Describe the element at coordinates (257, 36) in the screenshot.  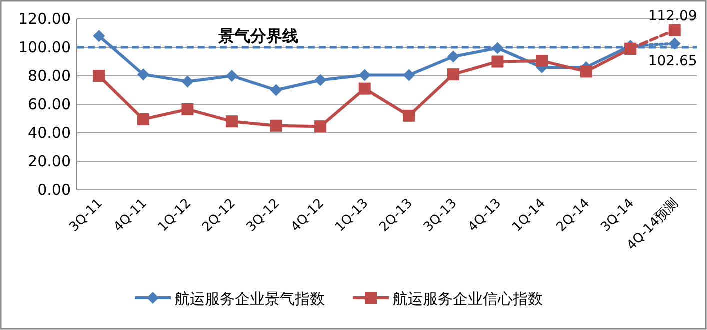
I see `ref-line-label: 景气分界线` at that location.